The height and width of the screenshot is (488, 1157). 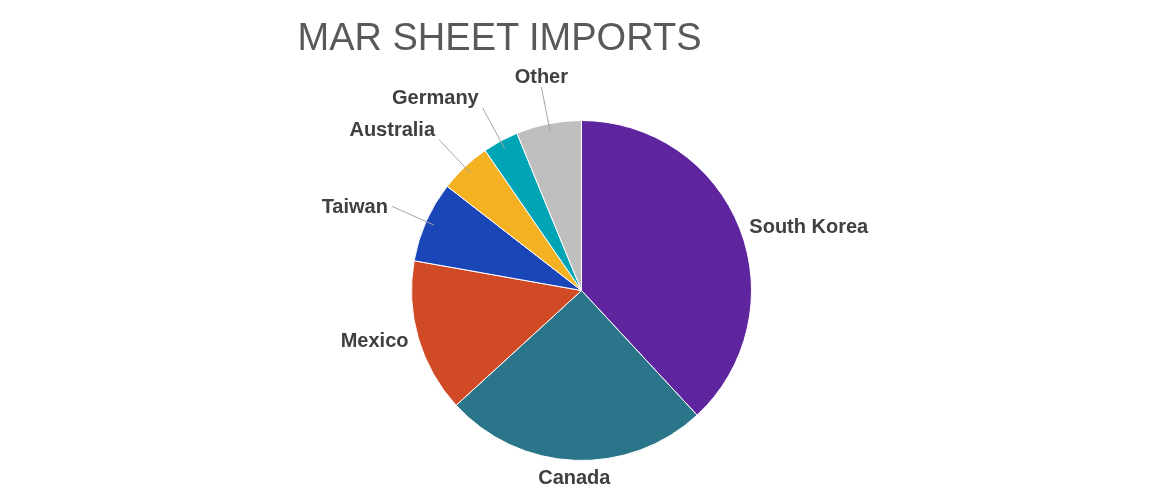 What do you see at coordinates (354, 206) in the screenshot?
I see `slice-label: Taiwan` at bounding box center [354, 206].